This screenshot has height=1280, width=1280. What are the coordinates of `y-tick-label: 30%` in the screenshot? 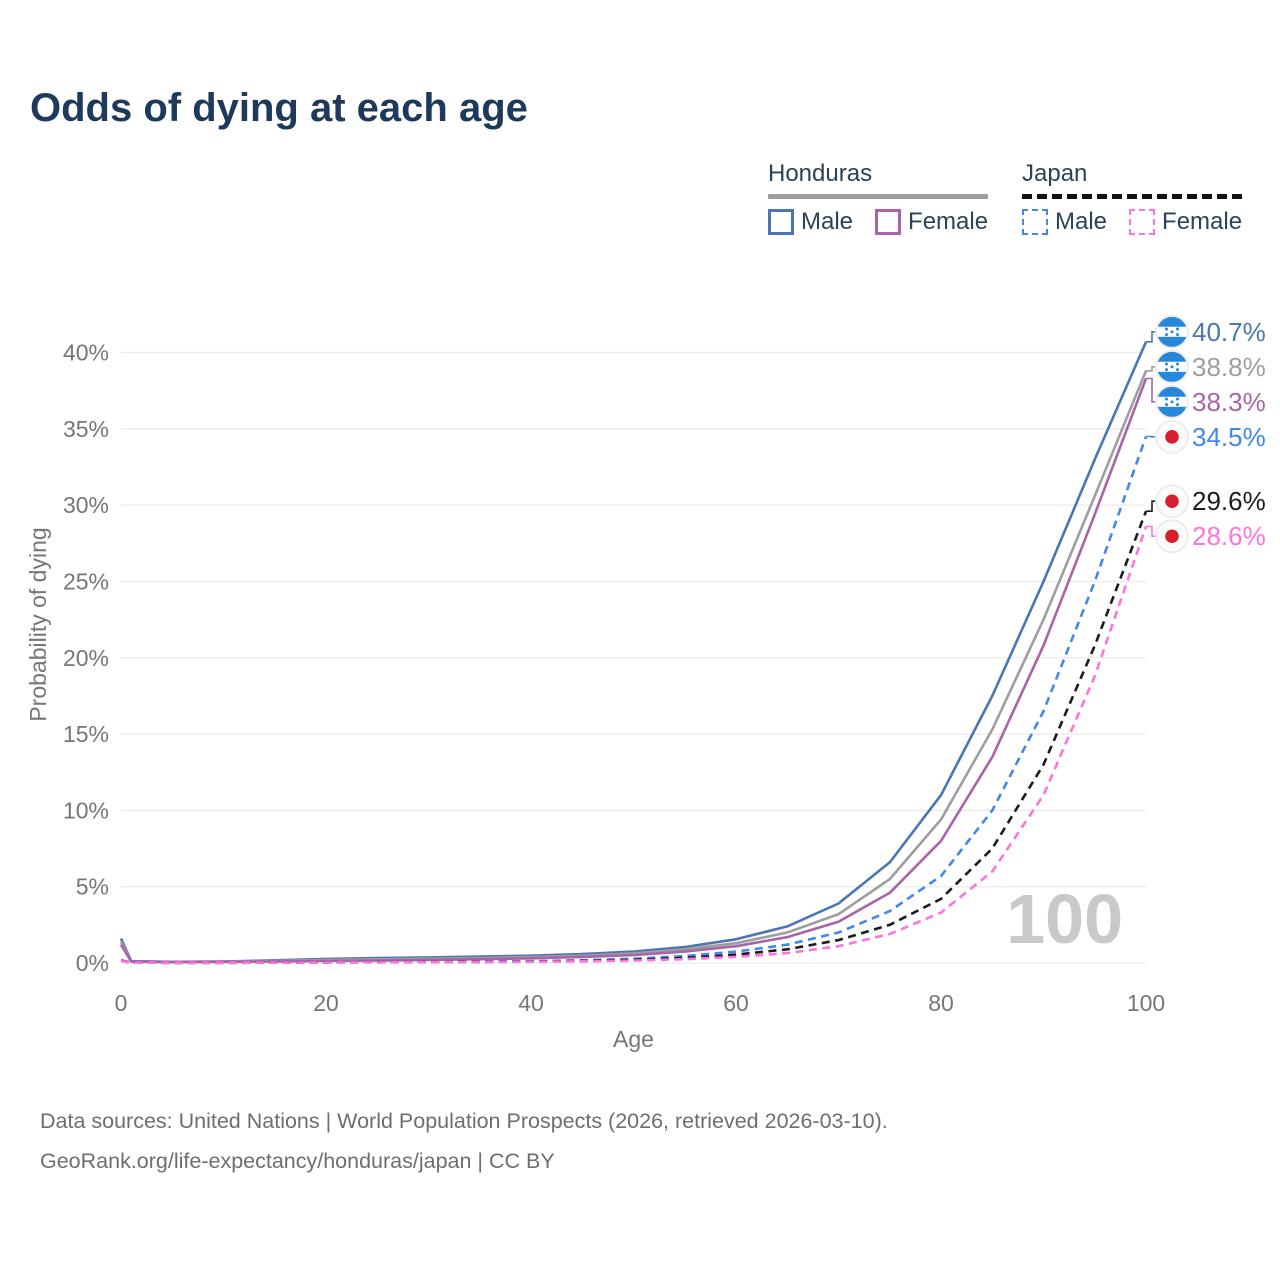 It's located at (86, 505).